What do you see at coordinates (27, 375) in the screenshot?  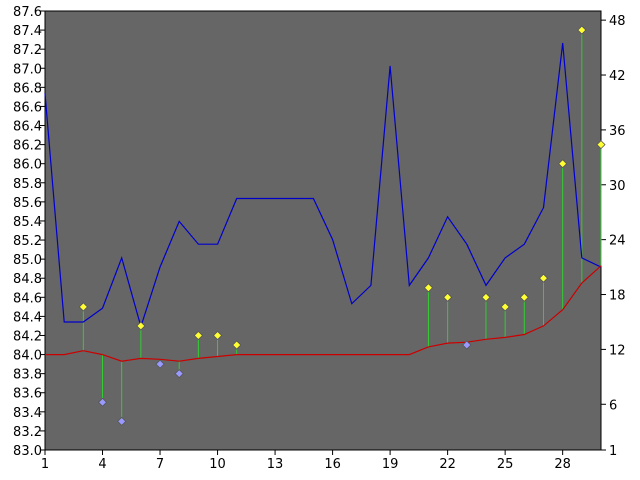 I see `y-tick-label: 83.8` at bounding box center [27, 375].